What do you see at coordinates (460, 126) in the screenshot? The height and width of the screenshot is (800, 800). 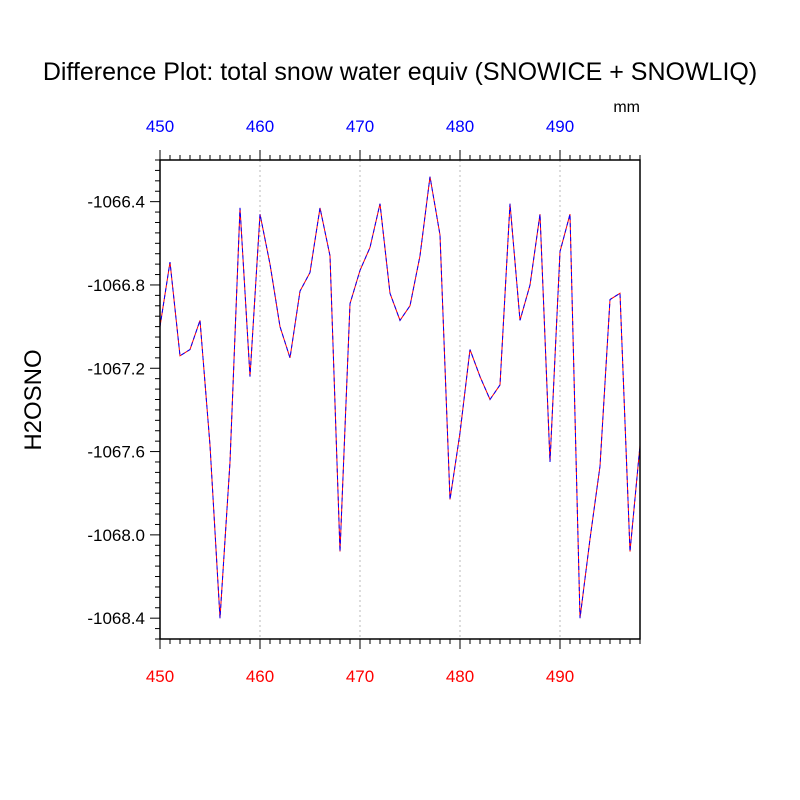 I see `x-tick-label-top: 480` at bounding box center [460, 126].